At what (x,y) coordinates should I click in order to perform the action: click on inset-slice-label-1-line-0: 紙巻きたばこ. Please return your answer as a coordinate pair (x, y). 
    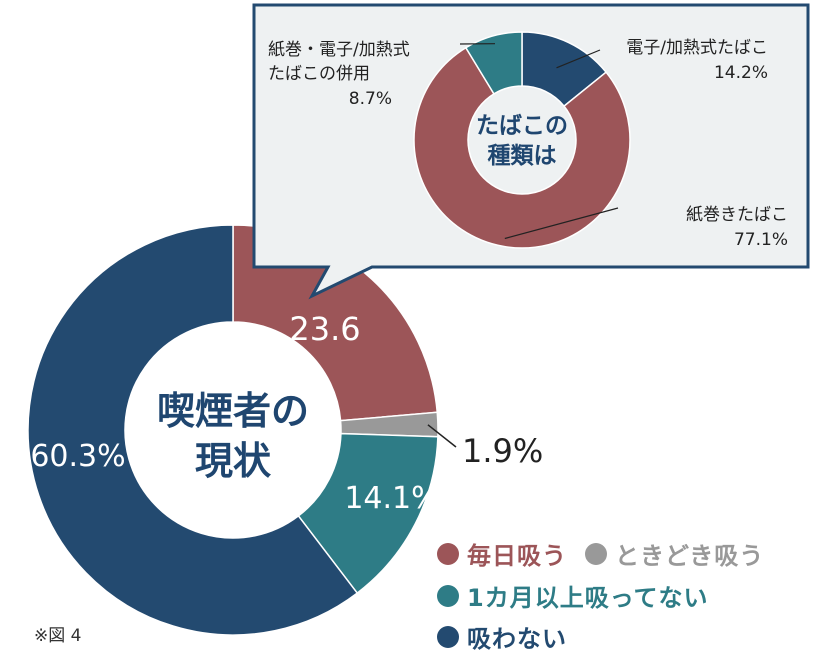
    Looking at the image, I should click on (737, 215).